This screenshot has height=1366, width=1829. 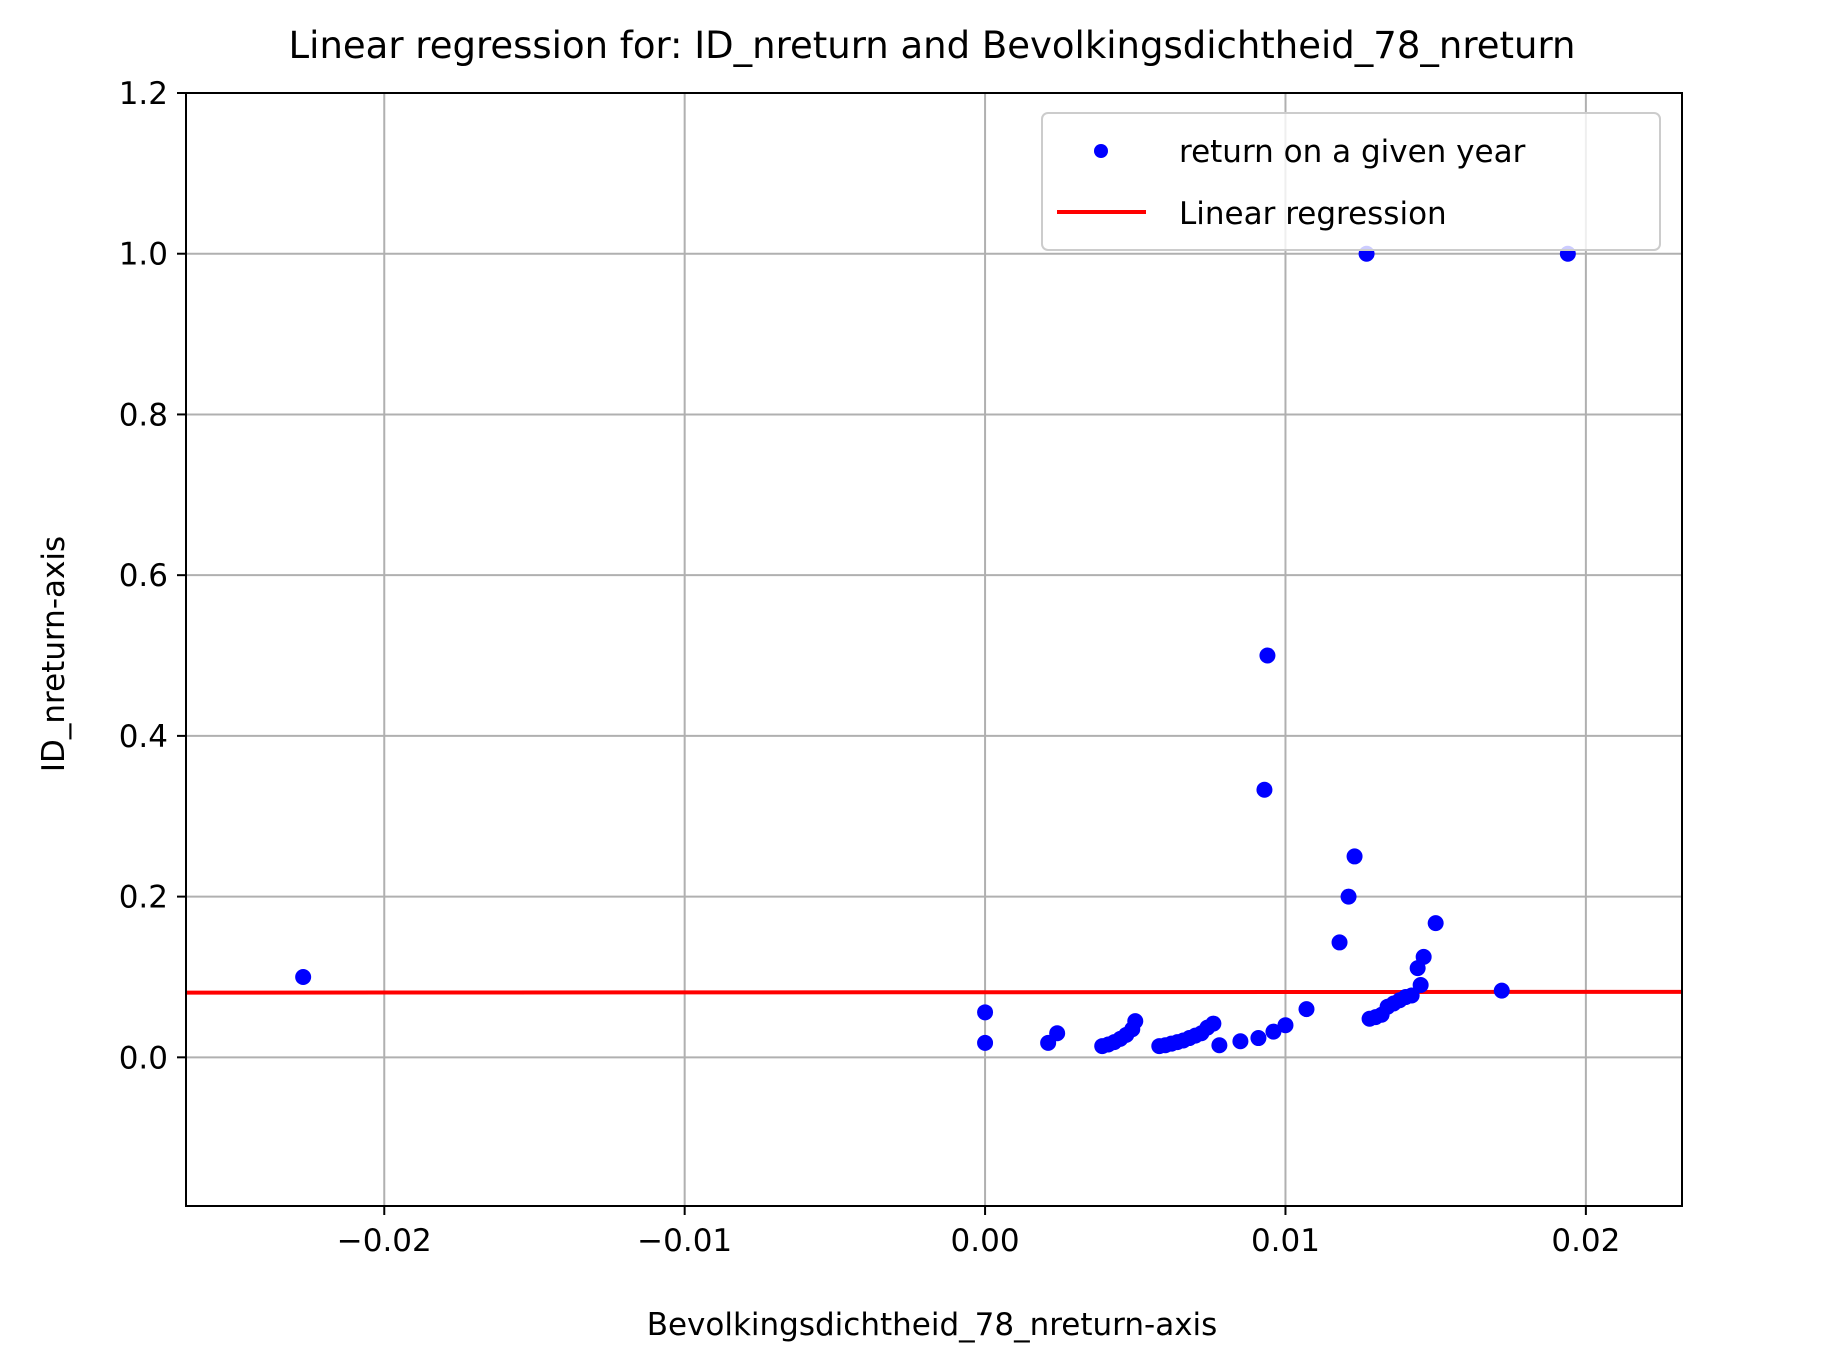 I want to click on x-tick-label: 0.02, so click(x=1585, y=1241).